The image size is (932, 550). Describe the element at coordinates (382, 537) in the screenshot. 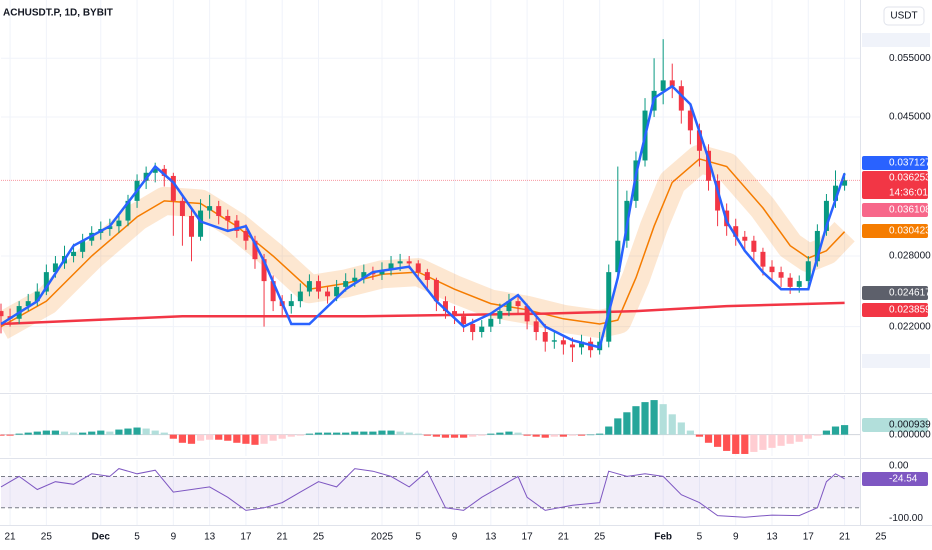

I see `x-tick-label: 2025` at that location.